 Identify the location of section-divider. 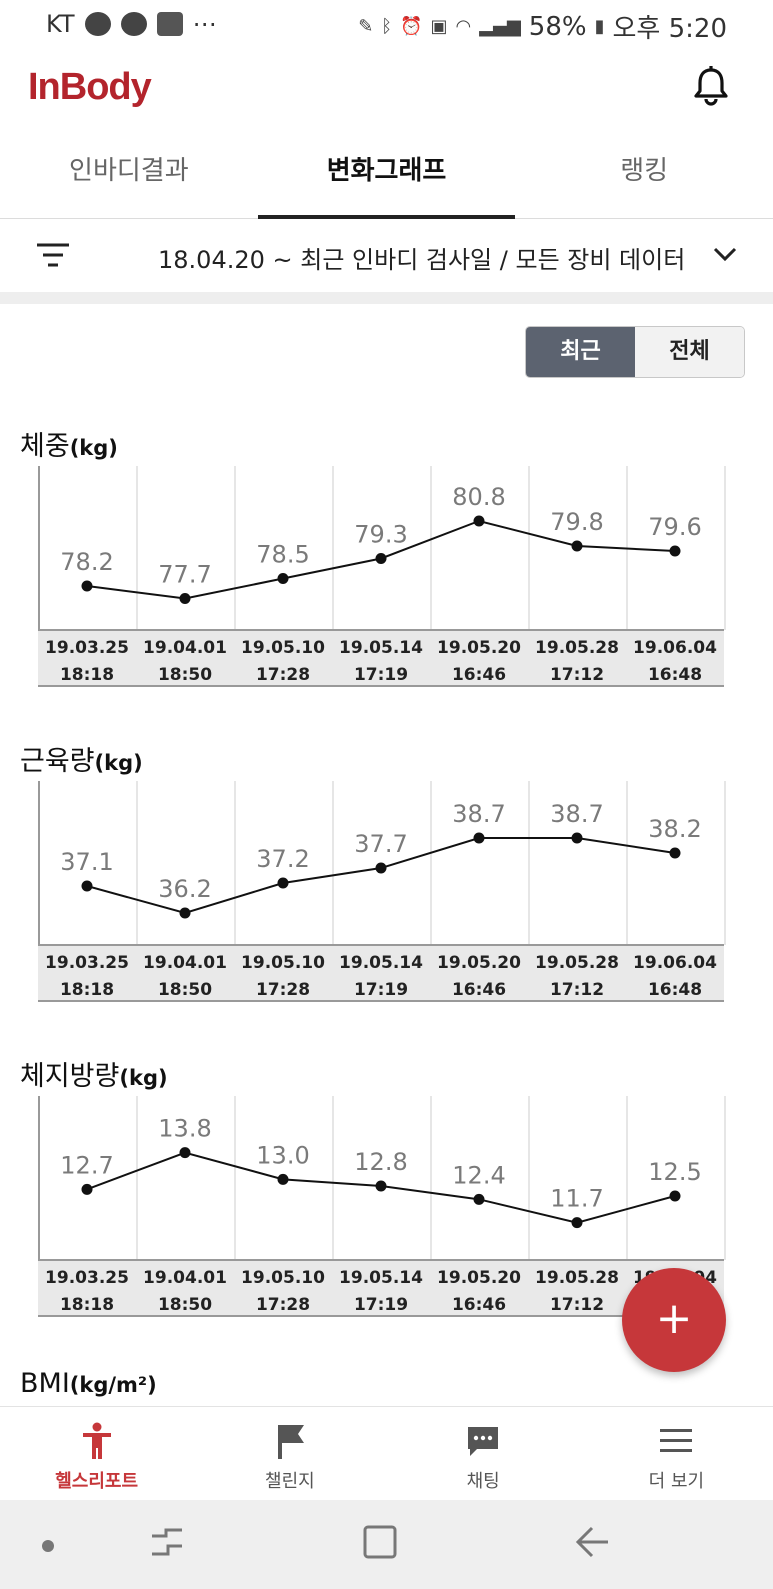
(386, 298).